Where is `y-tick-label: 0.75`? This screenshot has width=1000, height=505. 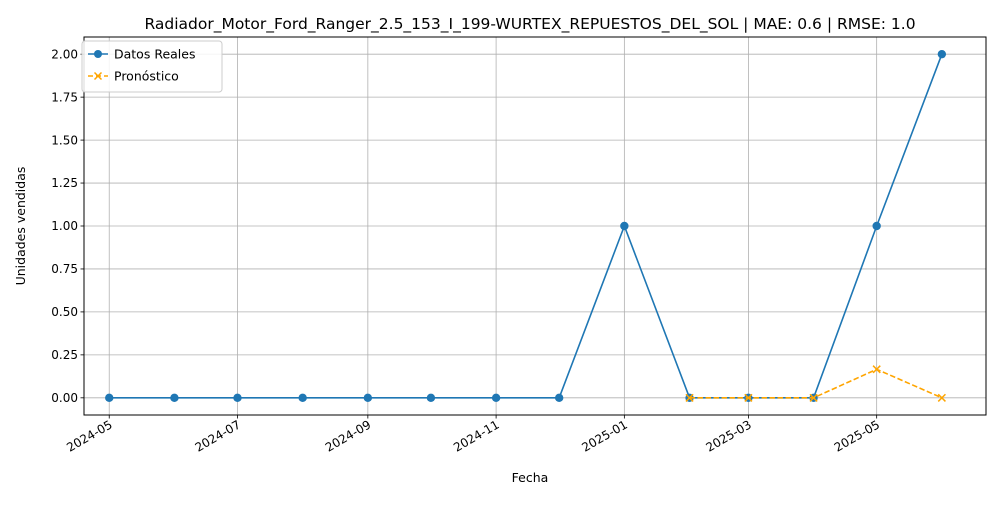 y-tick-label: 0.75 is located at coordinates (64, 269).